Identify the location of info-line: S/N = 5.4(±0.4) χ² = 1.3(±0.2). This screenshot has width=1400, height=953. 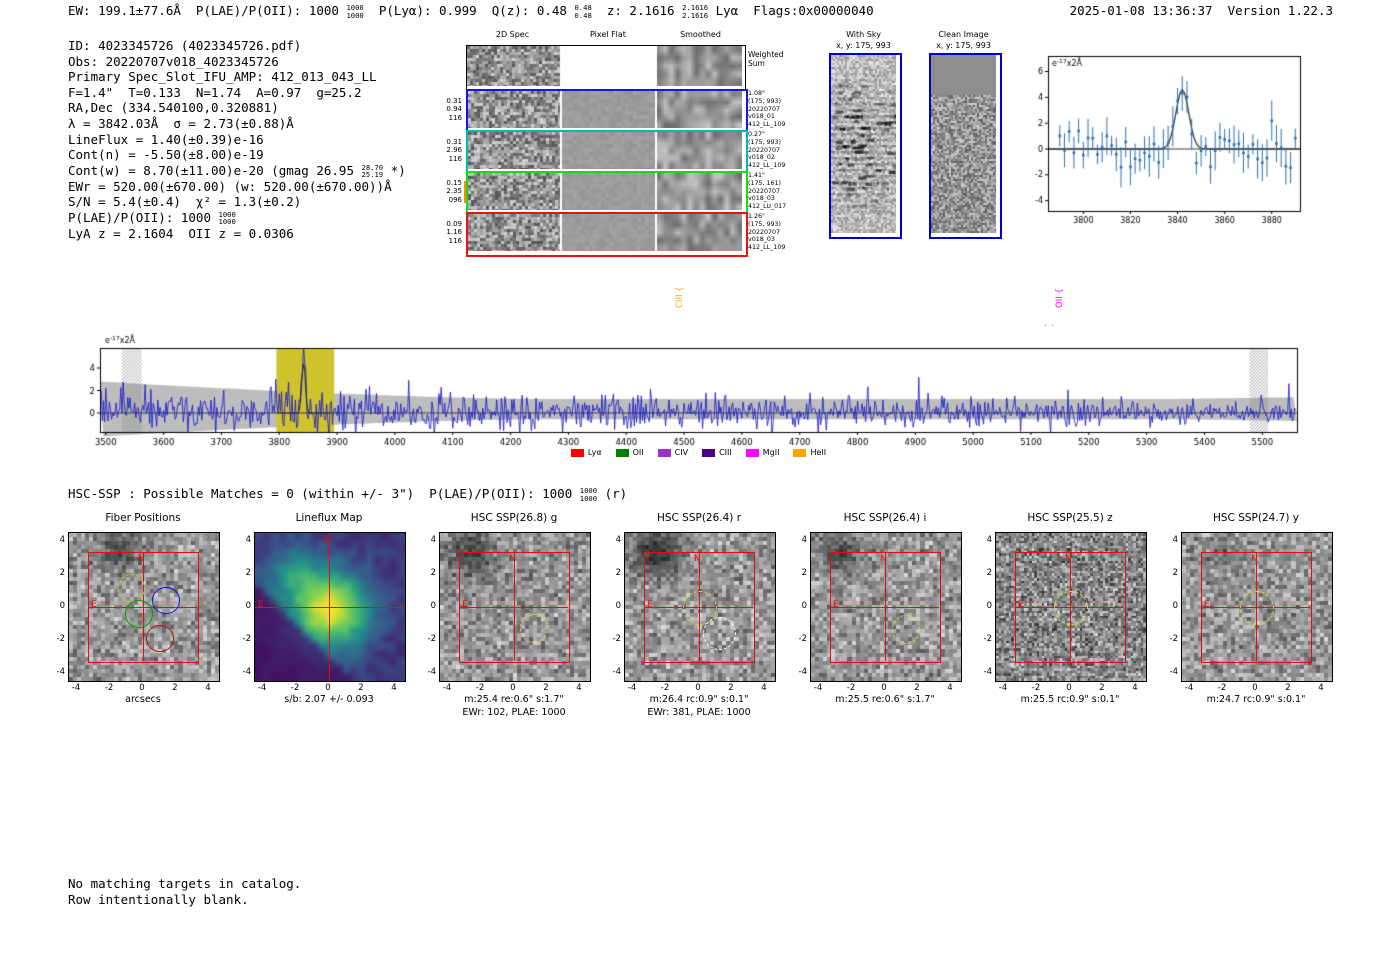
(237, 202).